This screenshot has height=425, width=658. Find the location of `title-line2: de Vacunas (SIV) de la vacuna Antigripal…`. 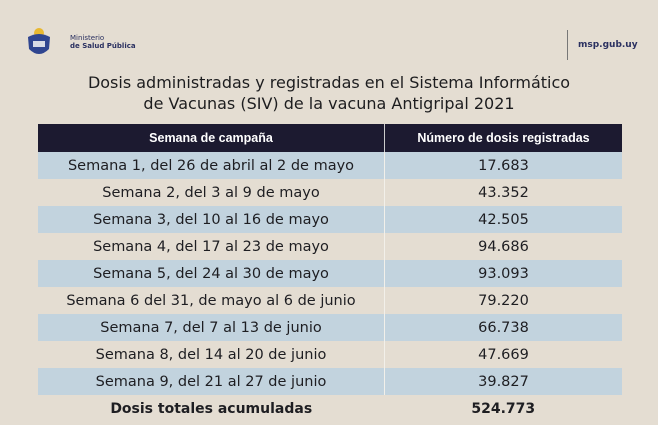

title-line2: de Vacunas (SIV) de la vacuna Antigripal… is located at coordinates (329, 103).